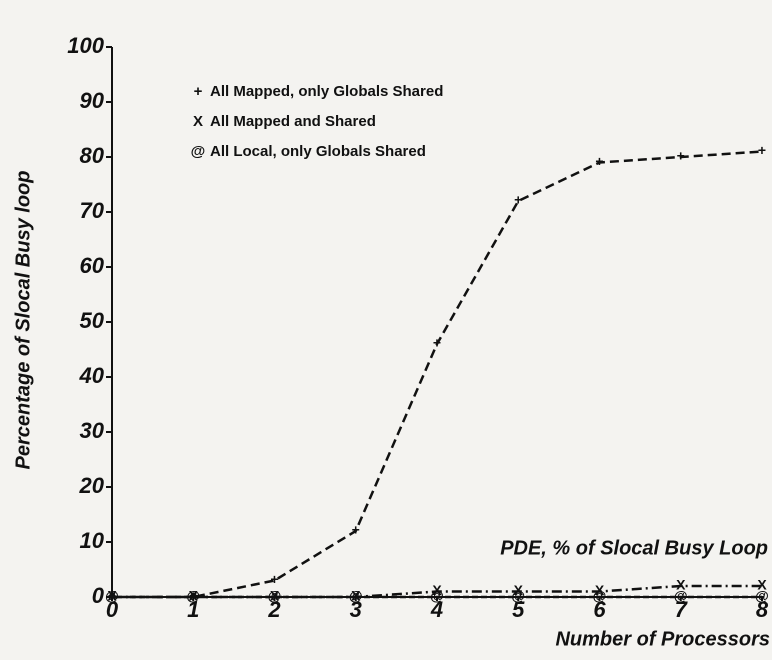  Describe the element at coordinates (23, 320) in the screenshot. I see `y-axis-label: Percentage of Slocal Busy loop` at that location.